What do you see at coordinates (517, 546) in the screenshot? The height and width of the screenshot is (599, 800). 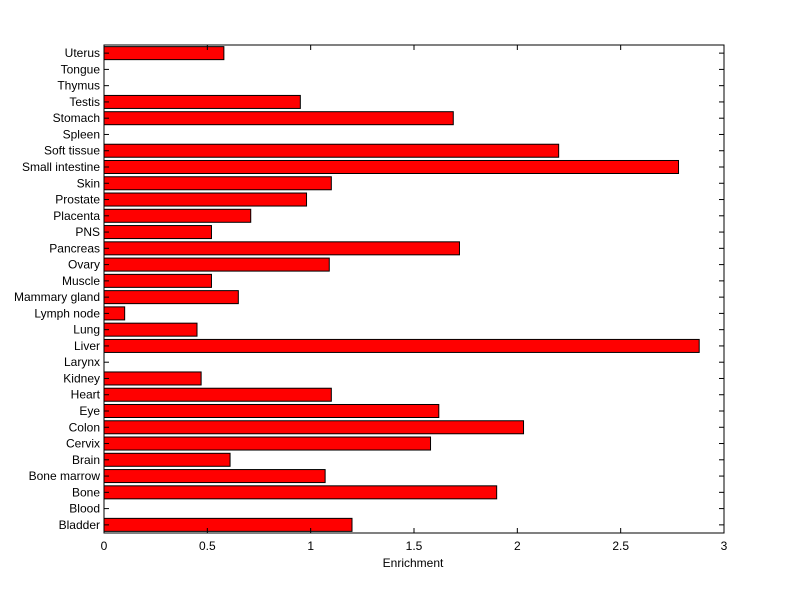 I see `x-tick-label: 2` at bounding box center [517, 546].